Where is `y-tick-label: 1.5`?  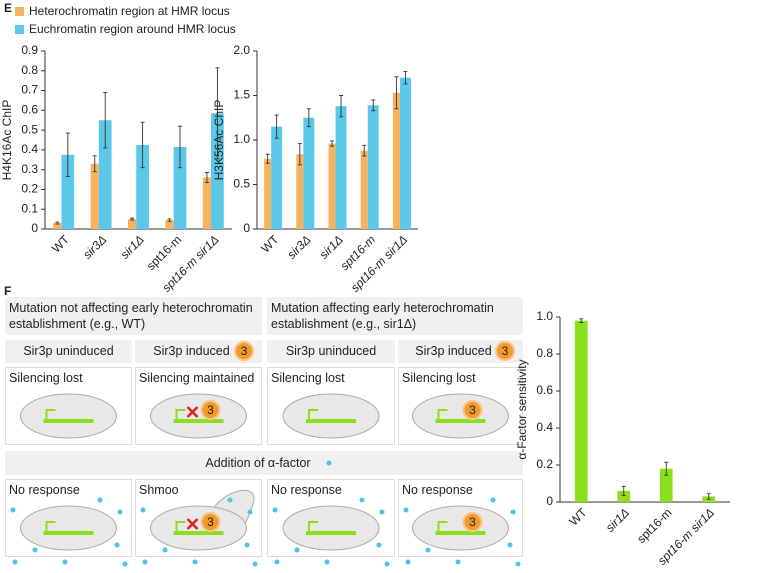
y-tick-label: 1.5 is located at coordinates (241, 95).